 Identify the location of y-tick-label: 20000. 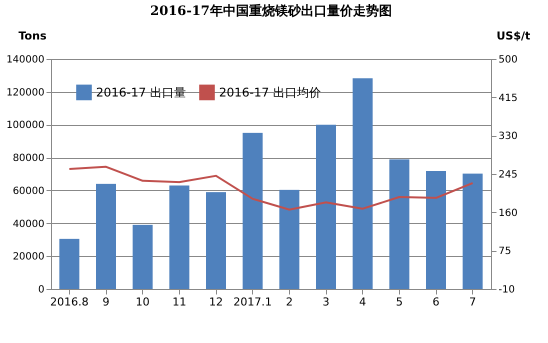
(28, 257).